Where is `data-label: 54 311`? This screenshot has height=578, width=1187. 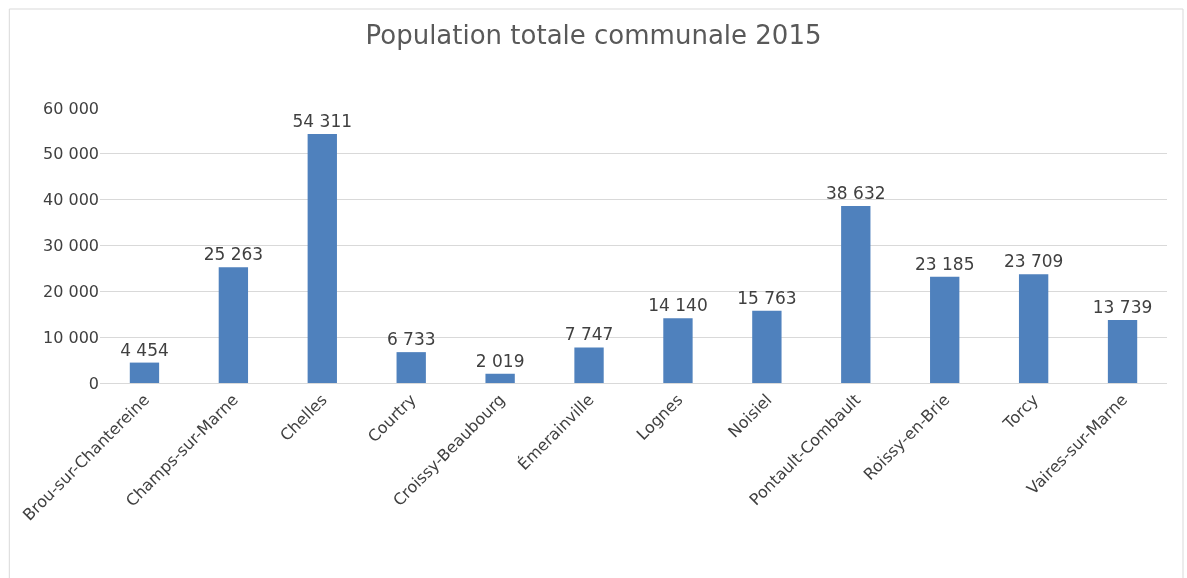
data-label: 54 311 is located at coordinates (322, 121).